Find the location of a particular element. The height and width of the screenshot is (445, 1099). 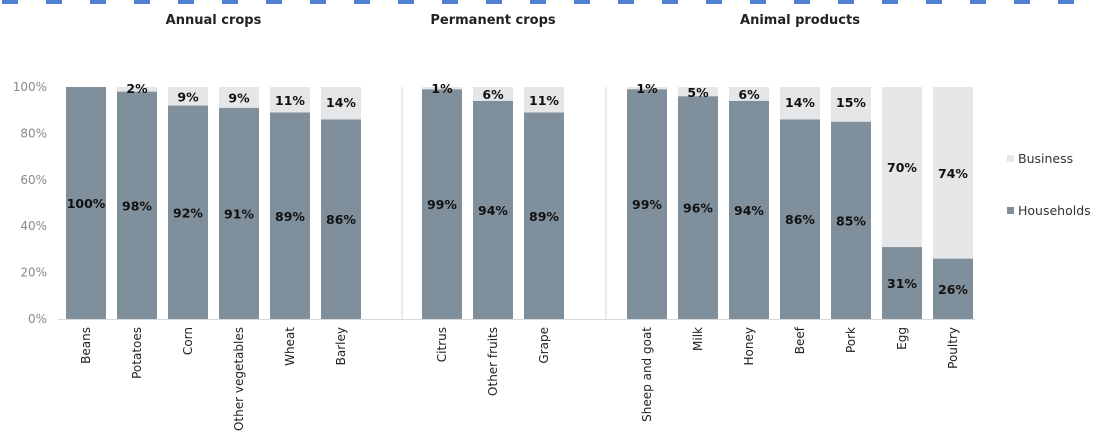

y-tick-label: 40% is located at coordinates (33, 226).